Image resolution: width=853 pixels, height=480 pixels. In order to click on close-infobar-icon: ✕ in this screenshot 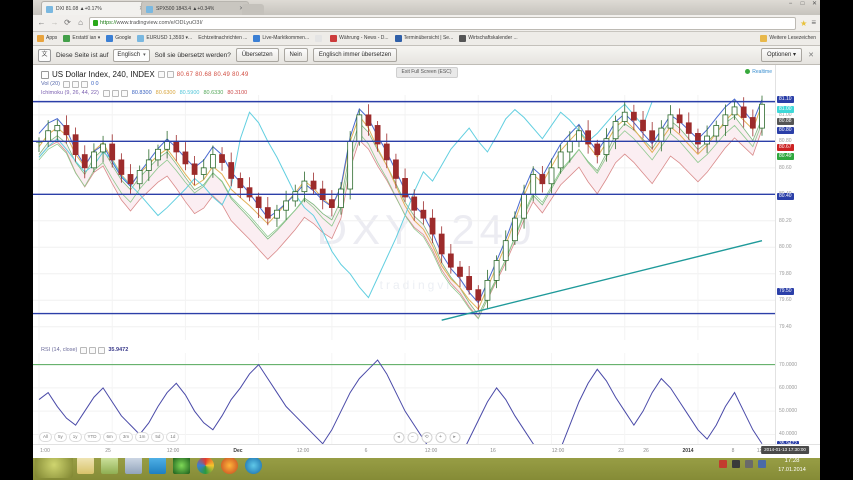, I will do `click(811, 55)`.